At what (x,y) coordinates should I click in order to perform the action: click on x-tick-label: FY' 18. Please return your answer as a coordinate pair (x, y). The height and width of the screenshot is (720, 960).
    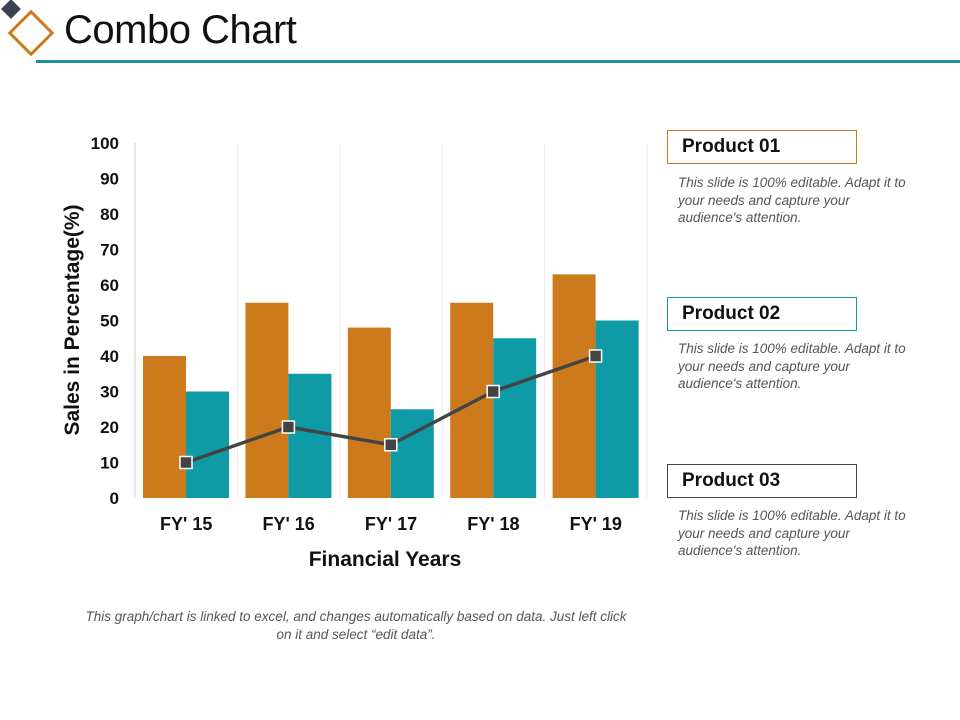
    Looking at the image, I should click on (493, 524).